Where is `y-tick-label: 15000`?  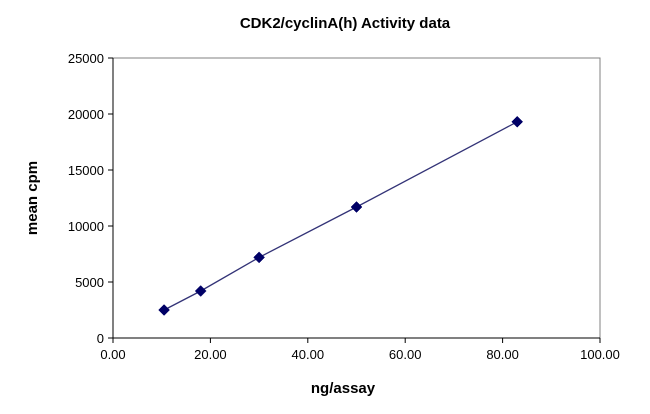
y-tick-label: 15000 is located at coordinates (86, 170).